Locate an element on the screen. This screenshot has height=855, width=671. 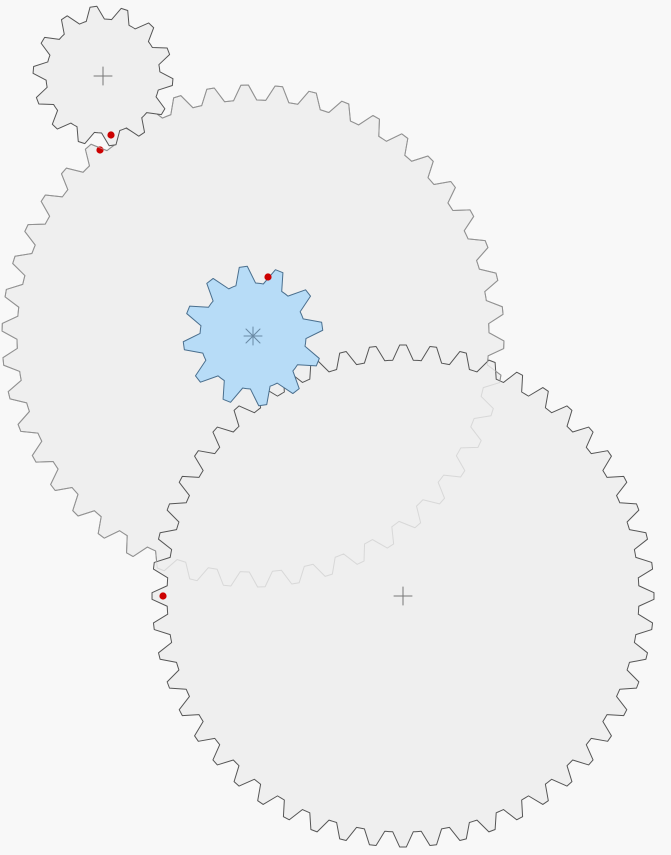
driver-gear is located at coordinates (253, 336).